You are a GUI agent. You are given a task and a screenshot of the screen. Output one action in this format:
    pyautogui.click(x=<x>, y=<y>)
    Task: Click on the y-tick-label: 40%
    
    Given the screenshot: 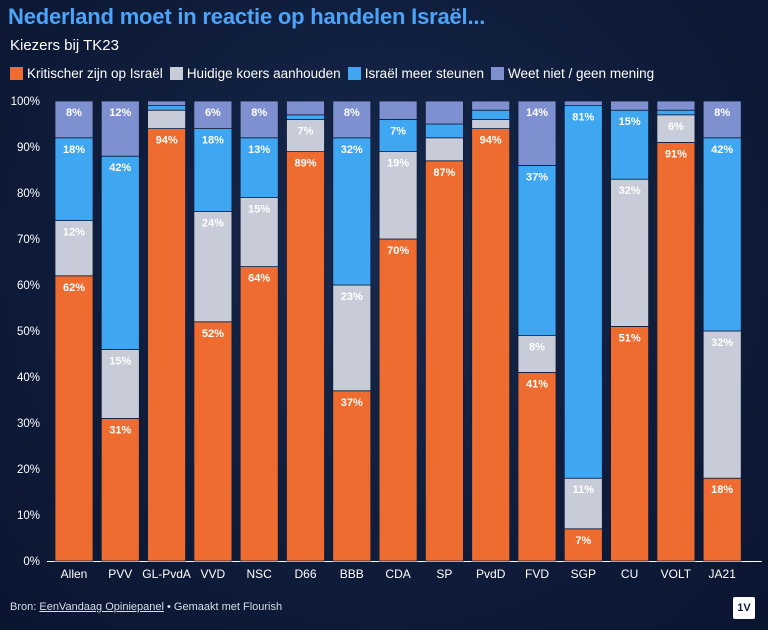 What is the action you would take?
    pyautogui.click(x=28, y=378)
    